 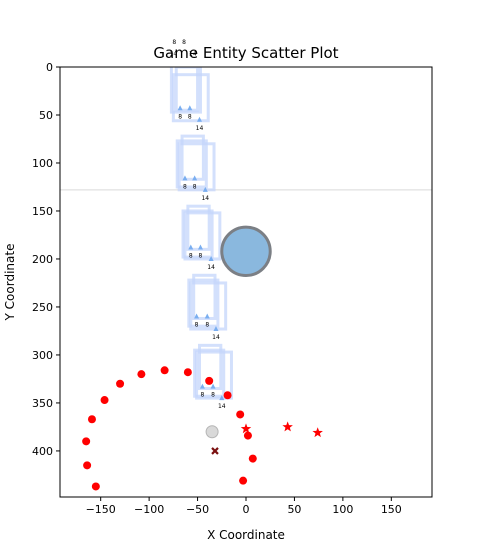 What do you see at coordinates (294, 509) in the screenshot?
I see `x-tick-label: 50` at bounding box center [294, 509].